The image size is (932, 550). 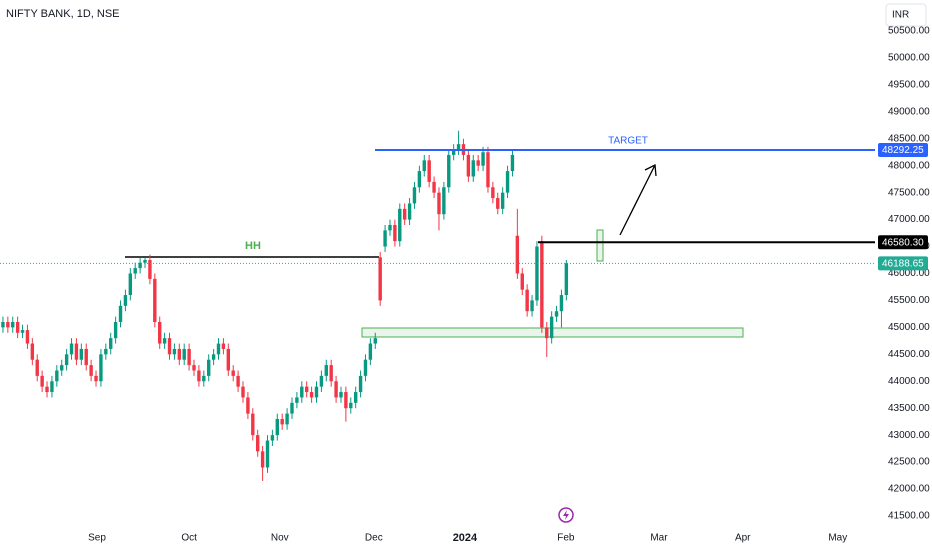 I want to click on chart-title: NIFTY BANK, 1D, NSE, so click(x=63, y=14).